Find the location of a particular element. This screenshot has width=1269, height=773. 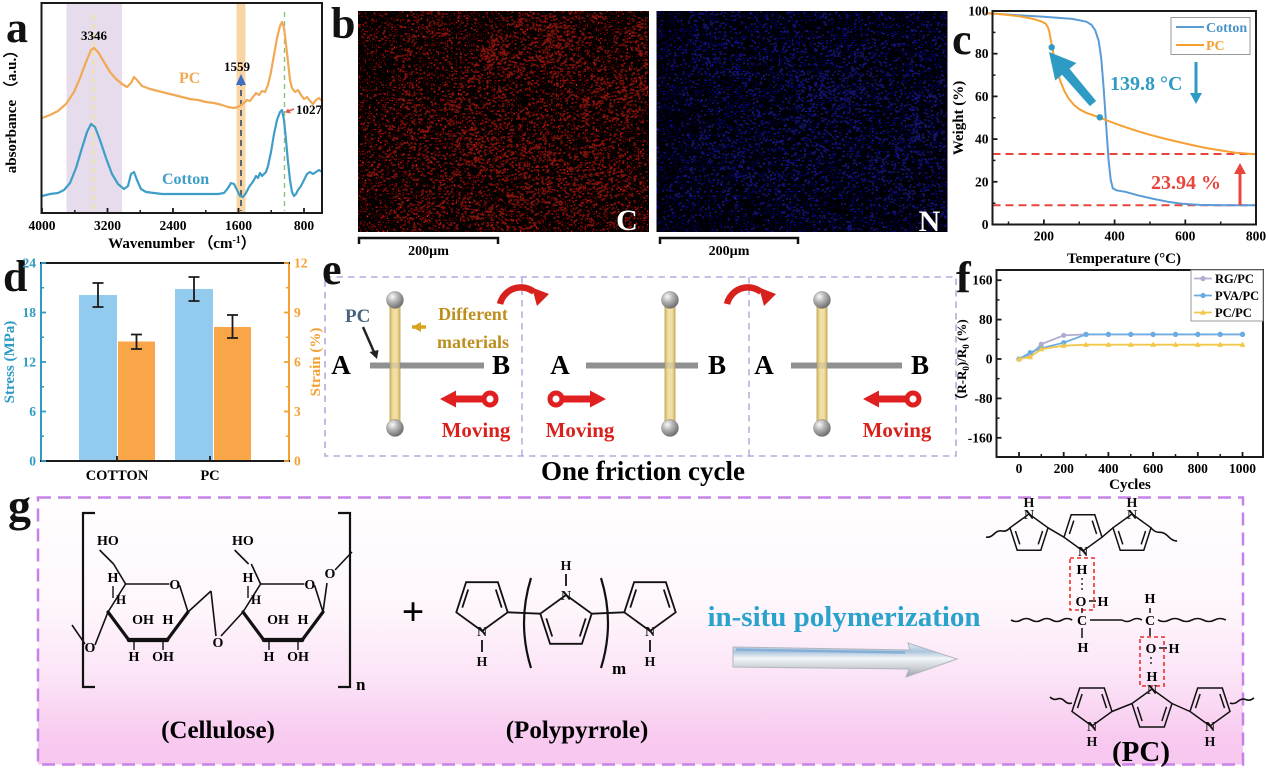

svg-text: PC/PC is located at coordinates (1233, 313).